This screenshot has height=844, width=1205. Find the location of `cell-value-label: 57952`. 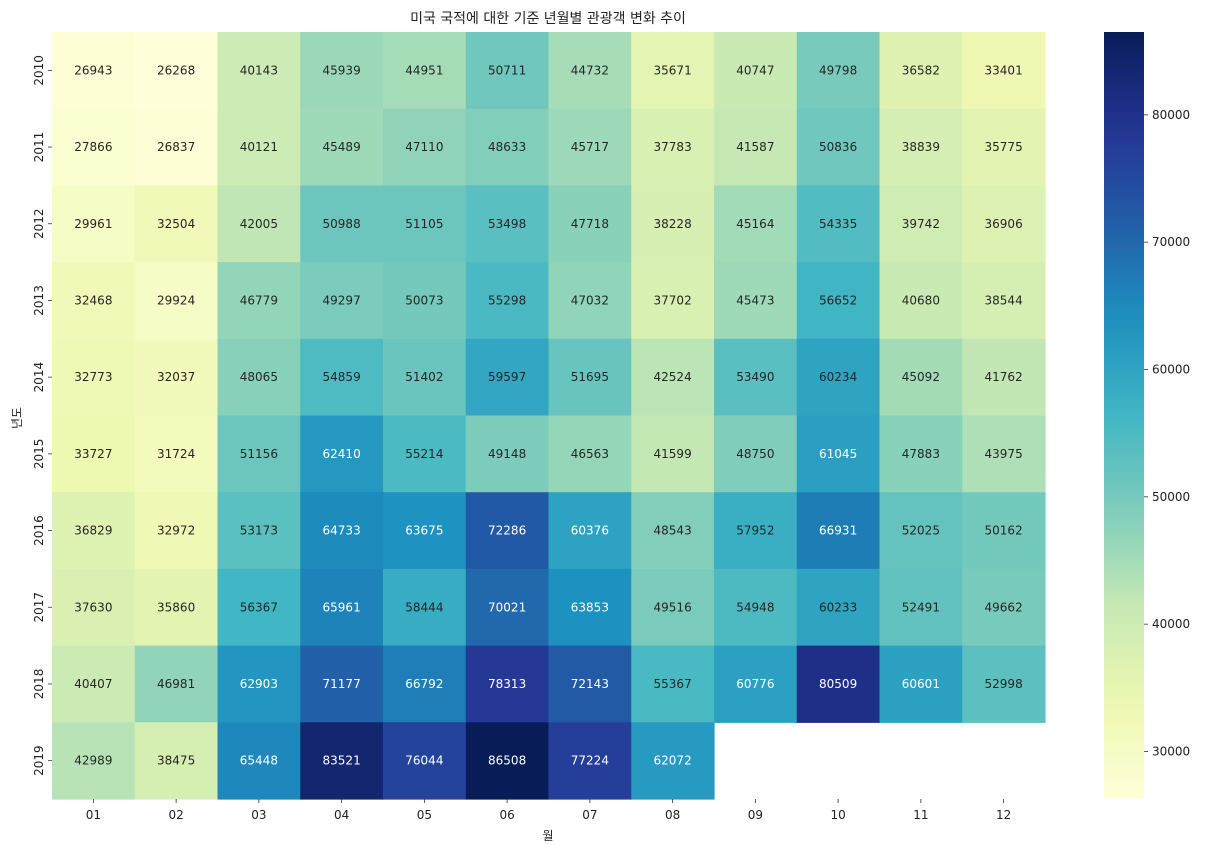

cell-value-label: 57952 is located at coordinates (755, 531).